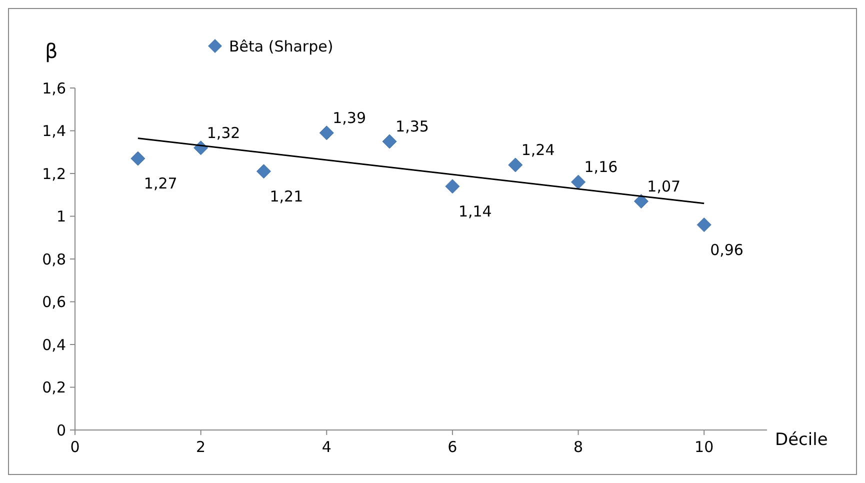  What do you see at coordinates (201, 447) in the screenshot?
I see `x-tick-label: 2` at bounding box center [201, 447].